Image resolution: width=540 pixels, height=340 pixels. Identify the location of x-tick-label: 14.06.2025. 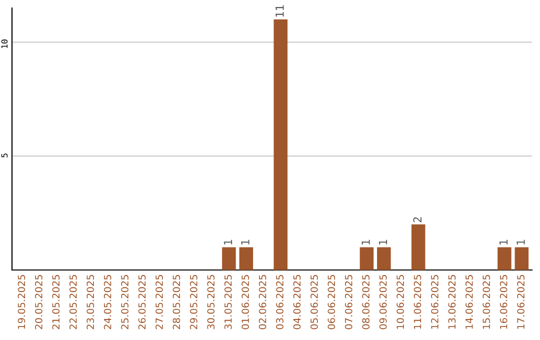
(469, 302).